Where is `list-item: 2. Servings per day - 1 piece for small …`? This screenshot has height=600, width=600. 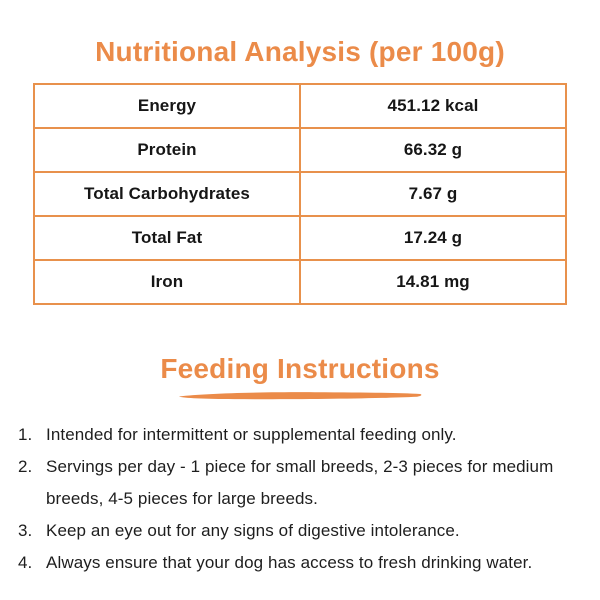
list-item: 2. Servings per day - 1 piece for small … is located at coordinates (302, 483).